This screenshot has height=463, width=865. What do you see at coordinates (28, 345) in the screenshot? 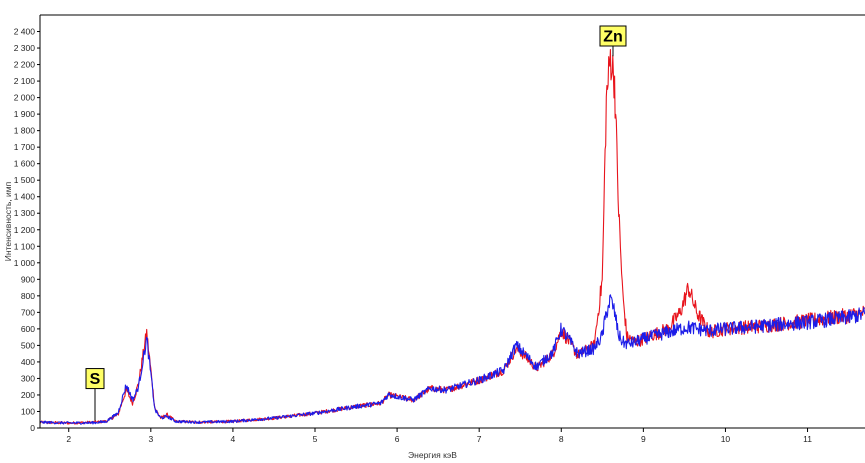
I see `y-tick-label: 500` at bounding box center [28, 345].